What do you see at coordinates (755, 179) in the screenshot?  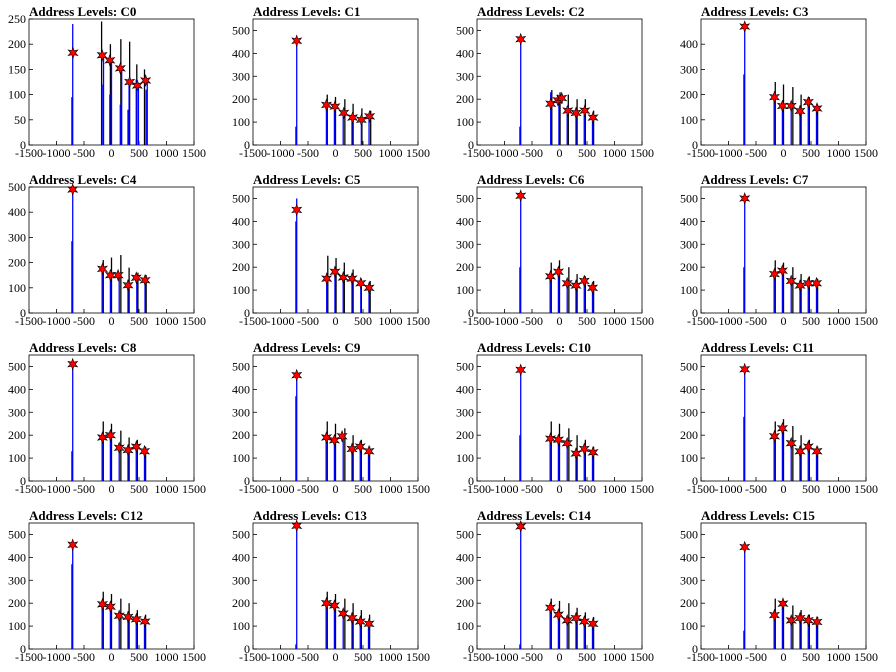 I see `panel-title: Address Levels: C7` at bounding box center [755, 179].